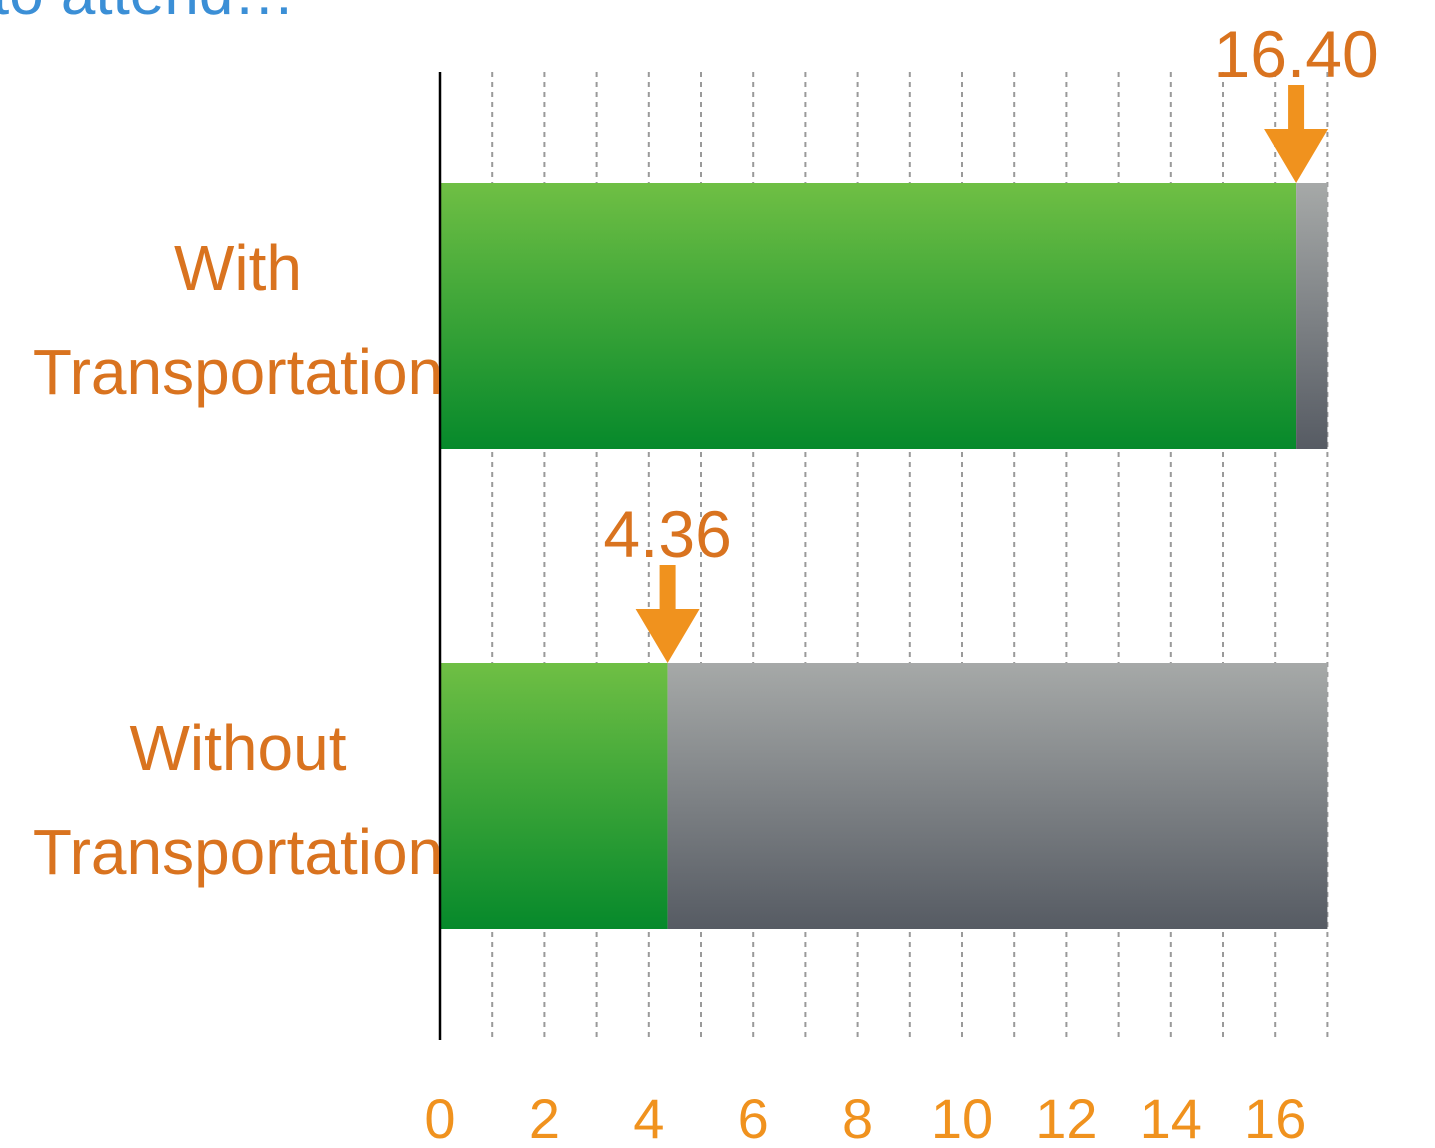  I want to click on category-label-0-line-0: With, so click(238, 268).